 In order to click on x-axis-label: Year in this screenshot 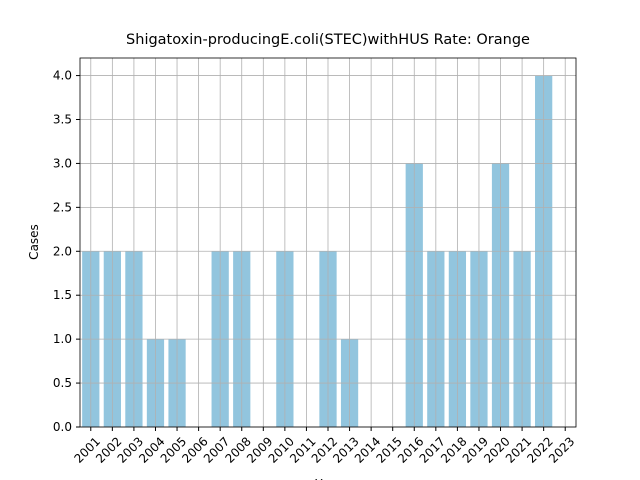, I will do `click(327, 478)`.